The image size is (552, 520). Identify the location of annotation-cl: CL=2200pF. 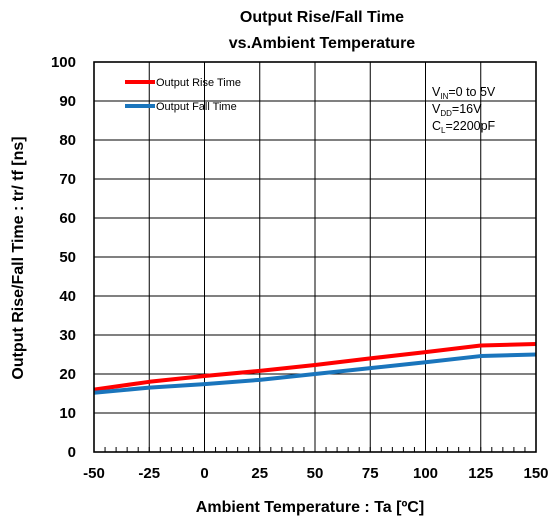
(464, 127).